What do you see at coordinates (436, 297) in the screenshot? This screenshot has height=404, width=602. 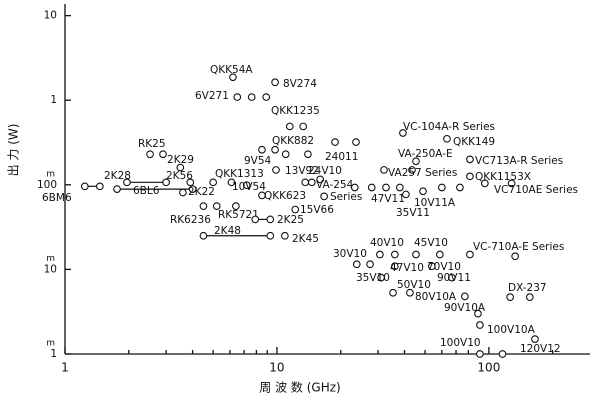 I see `point-label: 80V10A` at bounding box center [436, 297].